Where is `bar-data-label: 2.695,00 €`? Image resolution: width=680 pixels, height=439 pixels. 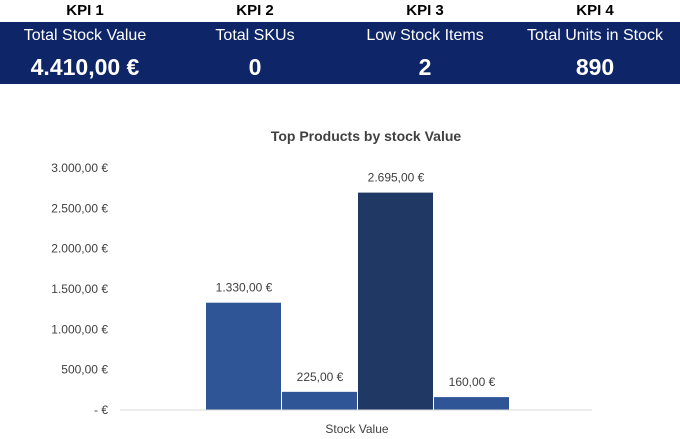 bar-data-label: 2.695,00 € is located at coordinates (396, 178).